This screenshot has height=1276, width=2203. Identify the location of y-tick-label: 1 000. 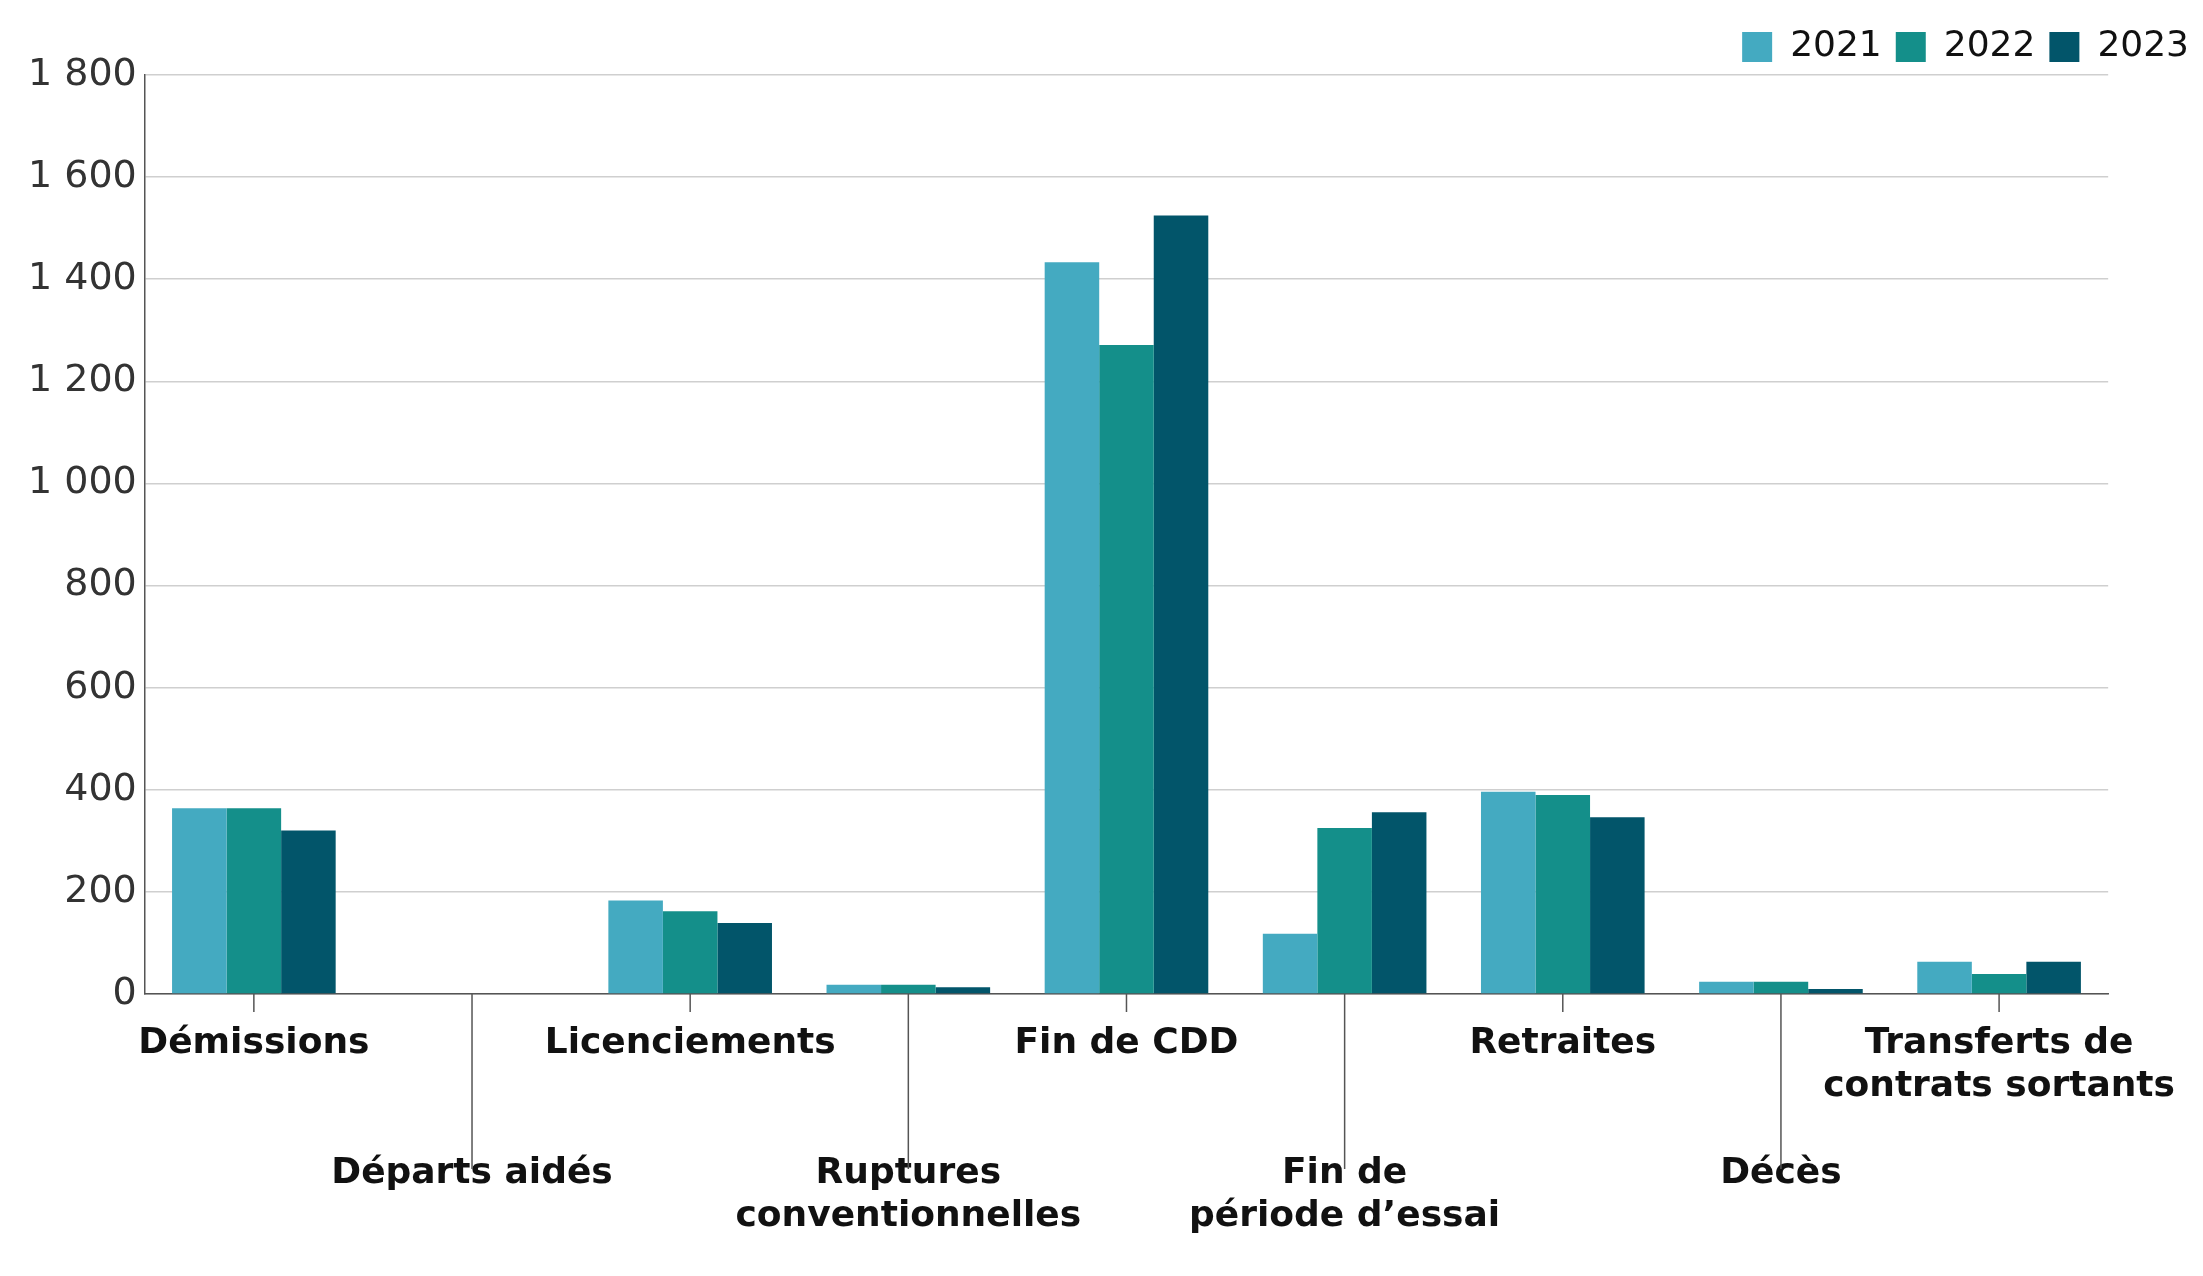
(82, 480).